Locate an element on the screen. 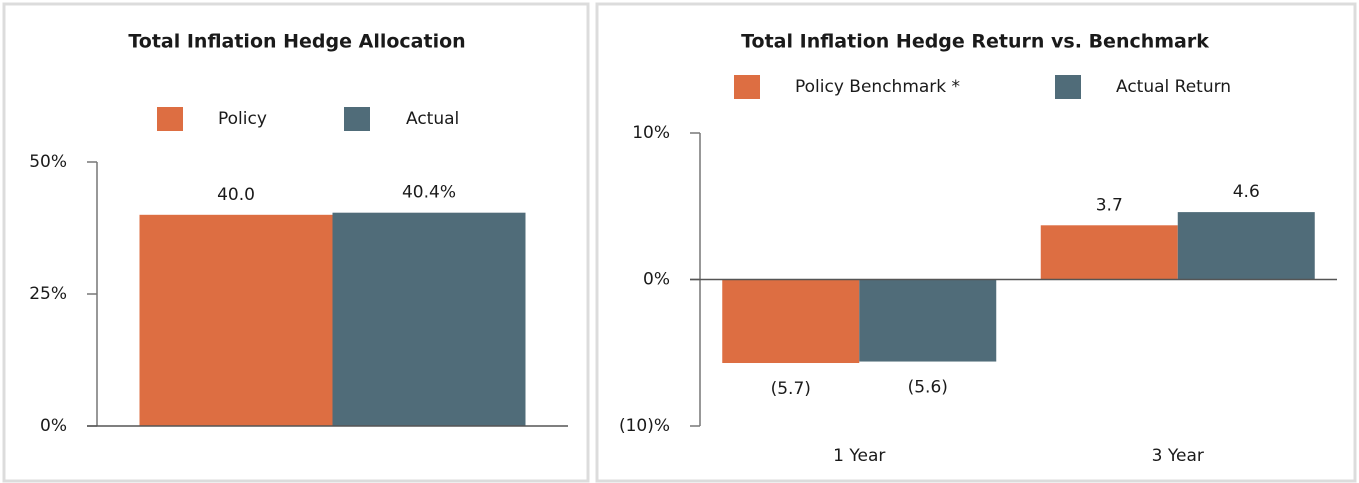  legend-label: Actual Return is located at coordinates (1173, 87).